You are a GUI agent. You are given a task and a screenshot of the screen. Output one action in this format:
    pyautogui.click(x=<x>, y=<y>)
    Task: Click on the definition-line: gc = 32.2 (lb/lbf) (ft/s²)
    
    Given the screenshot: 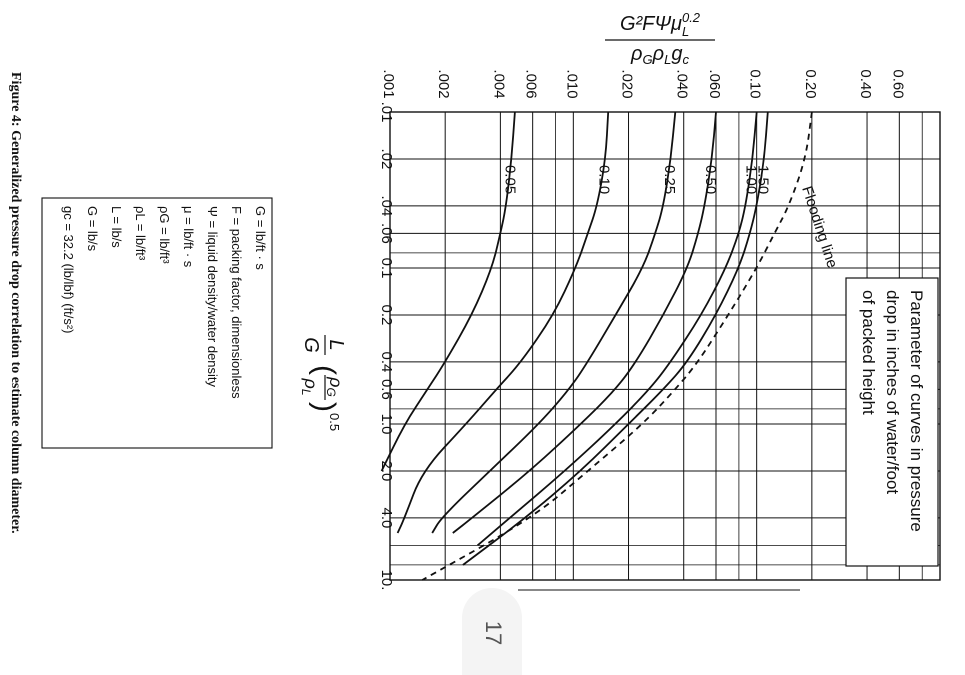 What is the action you would take?
    pyautogui.click(x=68, y=270)
    